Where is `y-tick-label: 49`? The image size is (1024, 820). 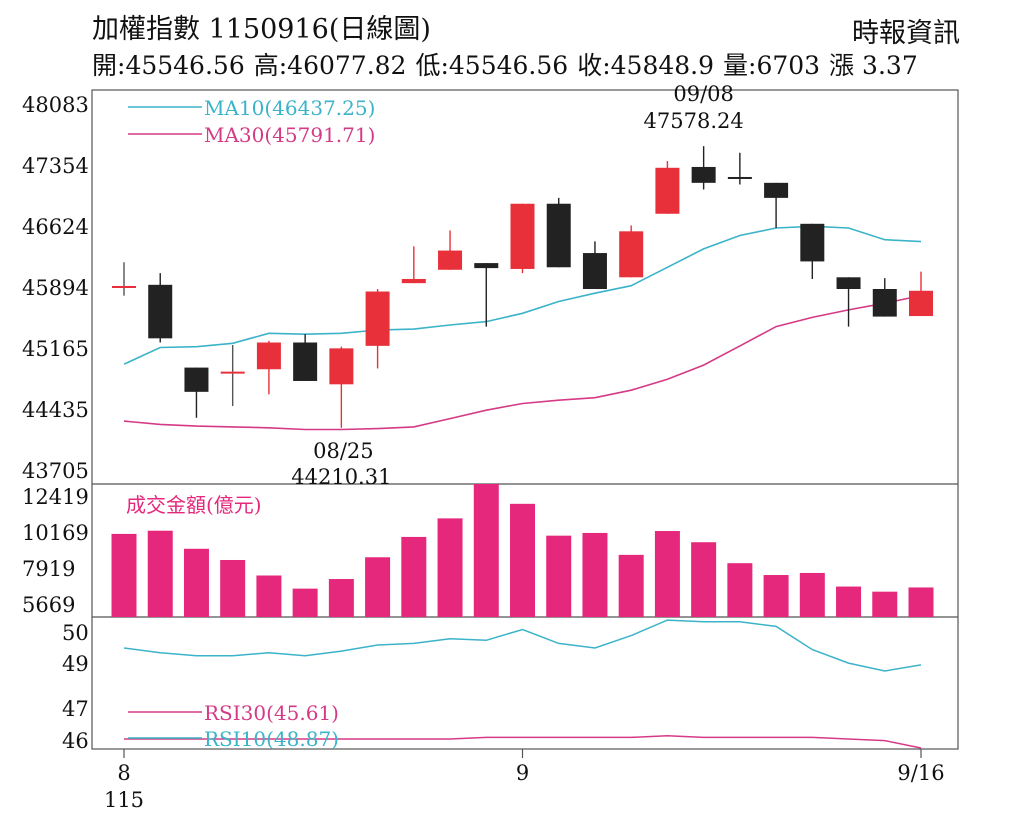 y-tick-label: 49 is located at coordinates (75, 664).